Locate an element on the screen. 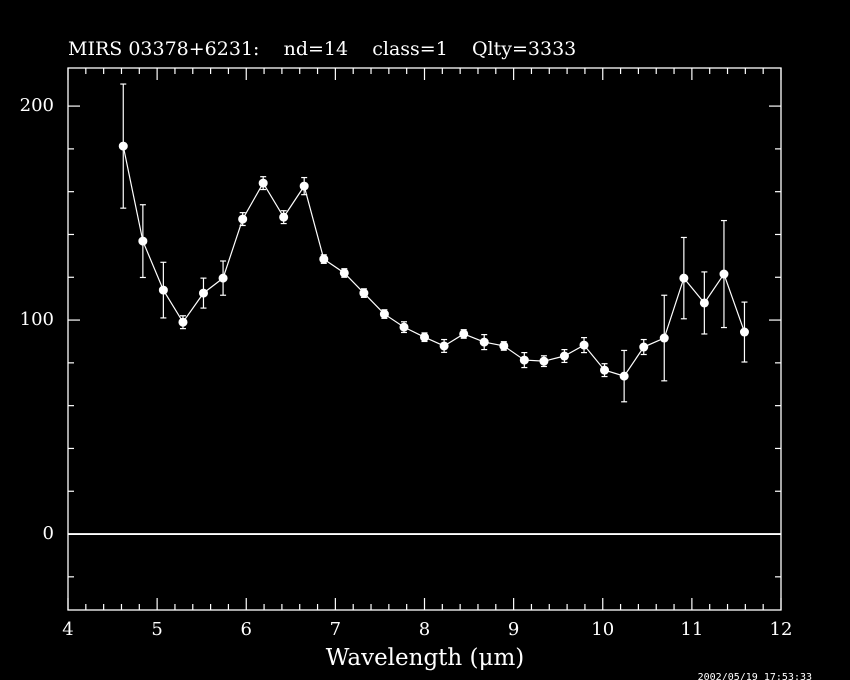 This screenshot has width=850, height=680. x-tick-label: 7 is located at coordinates (335, 629).